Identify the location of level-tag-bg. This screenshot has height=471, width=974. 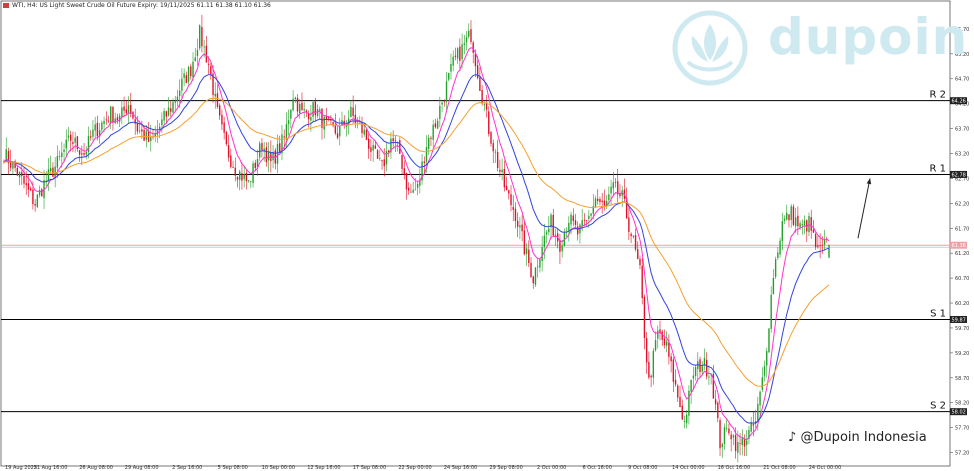
(958, 174).